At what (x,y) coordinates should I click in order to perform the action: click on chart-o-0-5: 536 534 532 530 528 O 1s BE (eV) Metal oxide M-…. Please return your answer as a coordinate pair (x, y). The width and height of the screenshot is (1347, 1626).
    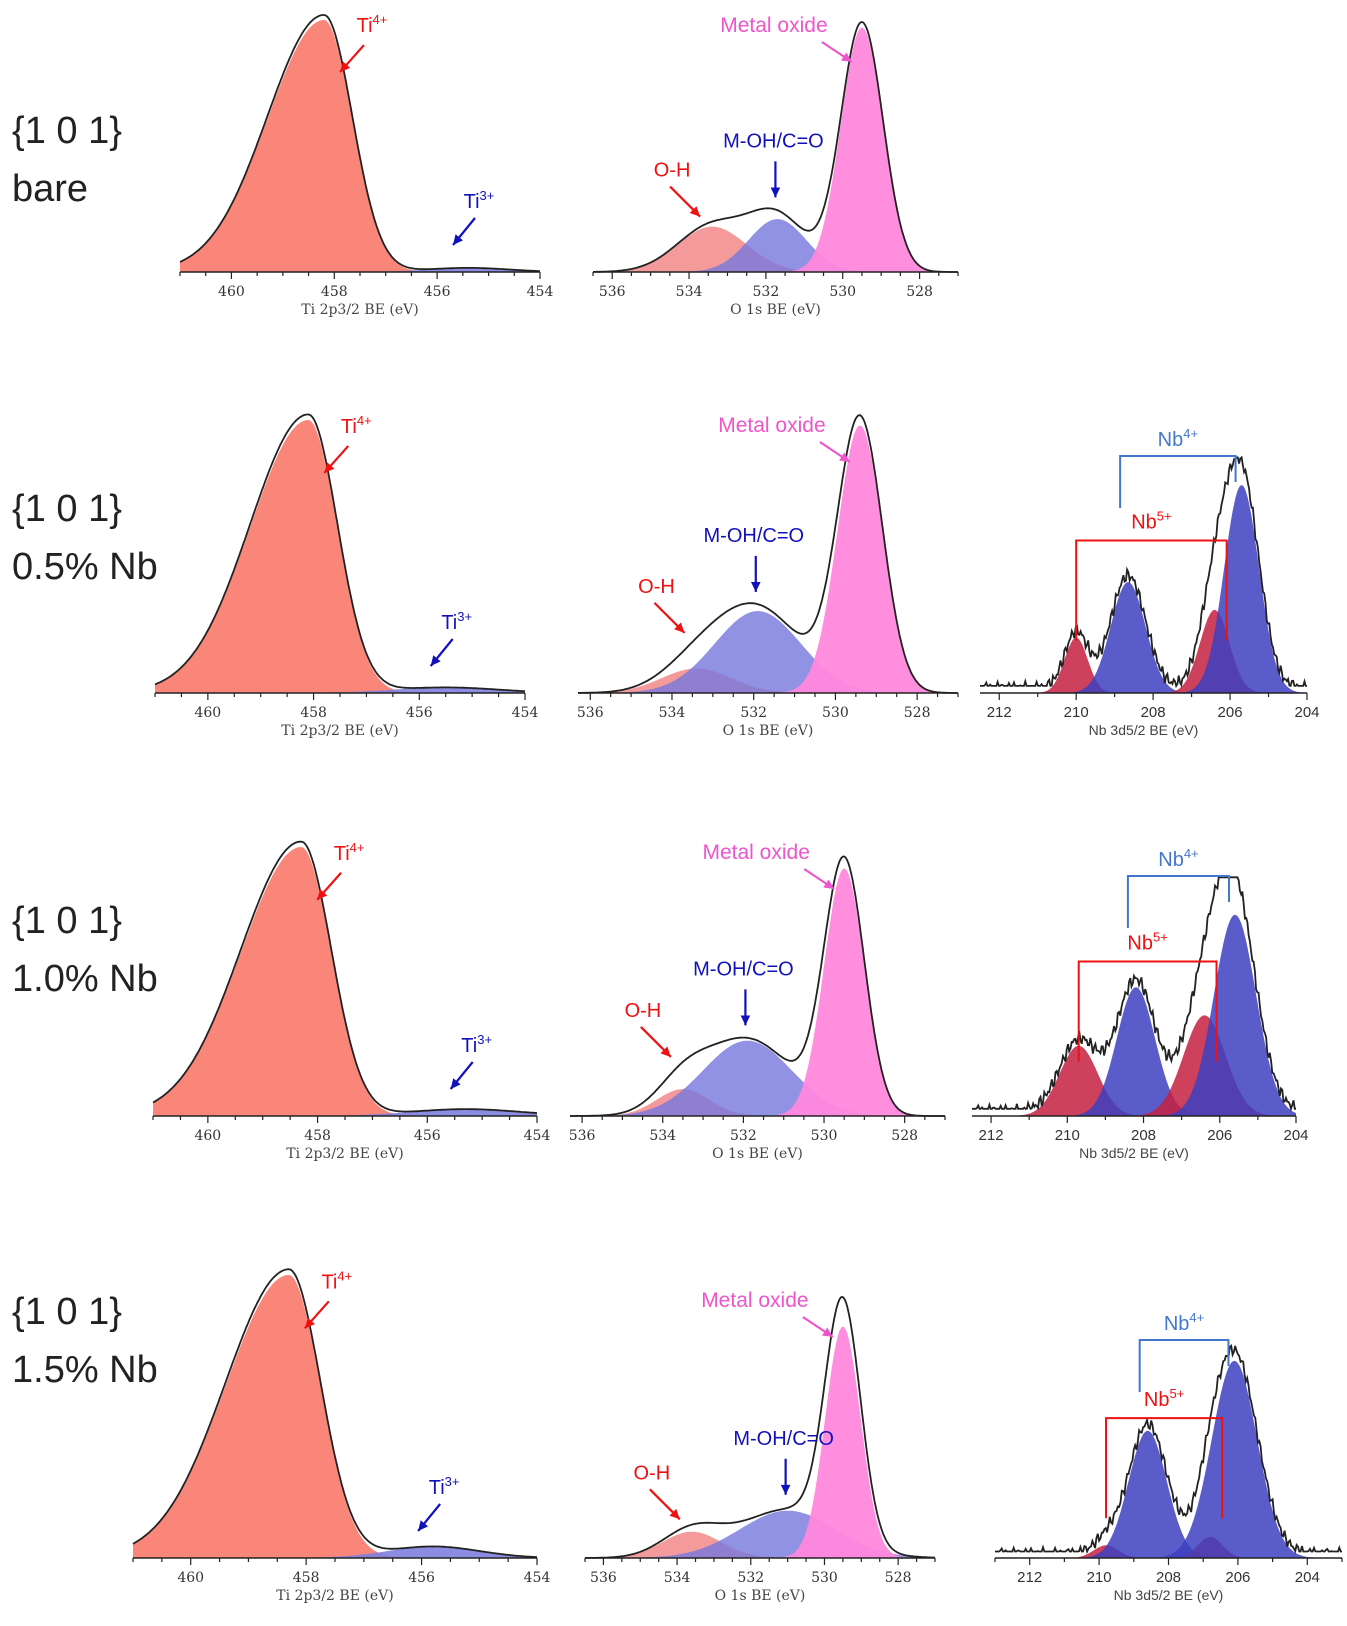
    Looking at the image, I should click on (768, 576).